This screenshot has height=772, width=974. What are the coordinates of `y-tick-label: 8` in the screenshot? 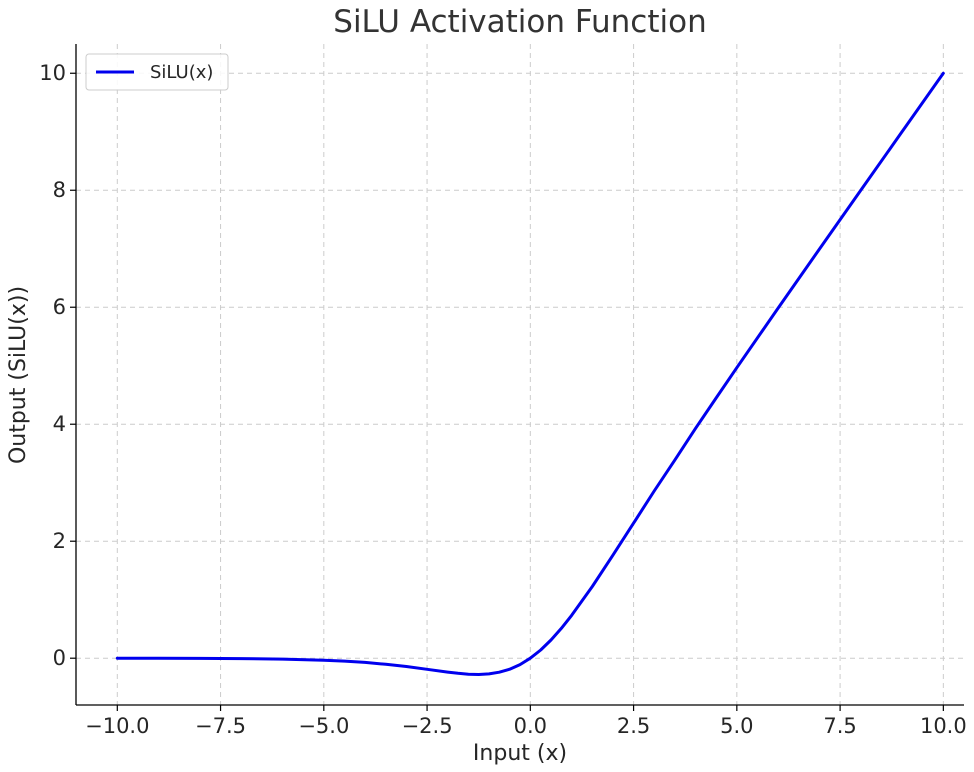 It's located at (59, 190).